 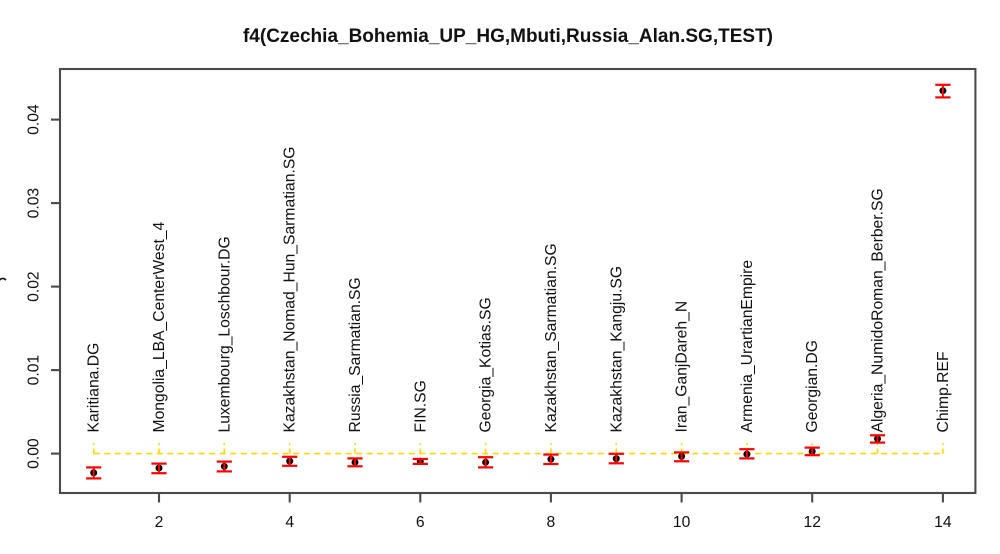 What do you see at coordinates (34, 119) in the screenshot?
I see `svg-text: 0.04` at bounding box center [34, 119].